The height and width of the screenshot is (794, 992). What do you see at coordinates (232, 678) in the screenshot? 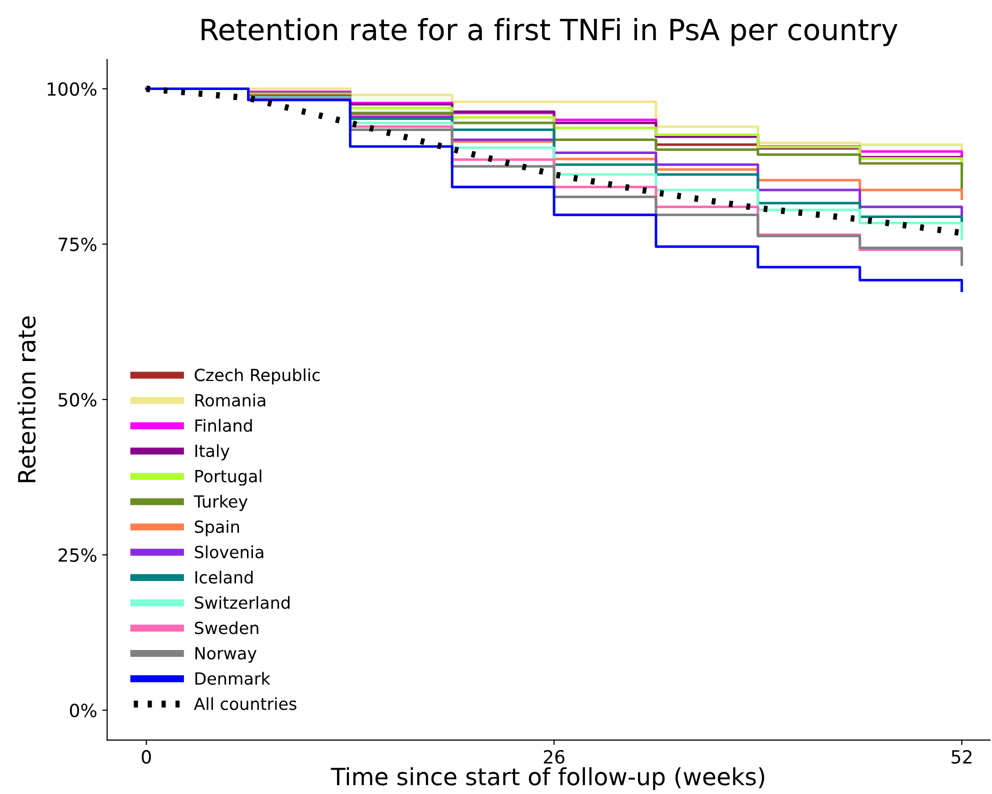
I see `legend-label: Denmark` at bounding box center [232, 678].